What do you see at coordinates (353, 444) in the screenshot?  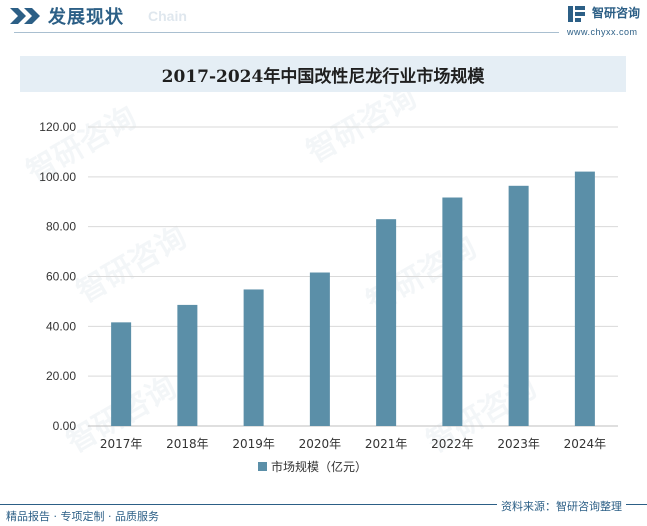 I see `x-axis-labels: 2017年 2018年 2019年 2020年 2021年 2022年 2023年 2024年` at bounding box center [353, 444].